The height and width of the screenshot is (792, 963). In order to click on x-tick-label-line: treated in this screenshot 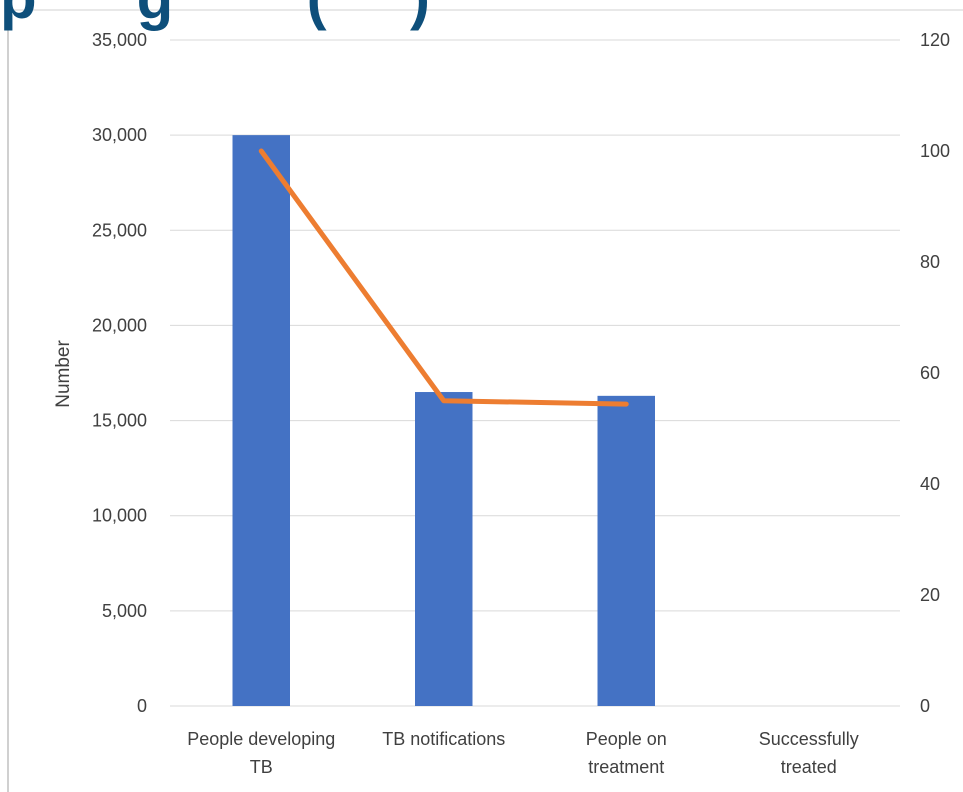, I will do `click(809, 767)`.